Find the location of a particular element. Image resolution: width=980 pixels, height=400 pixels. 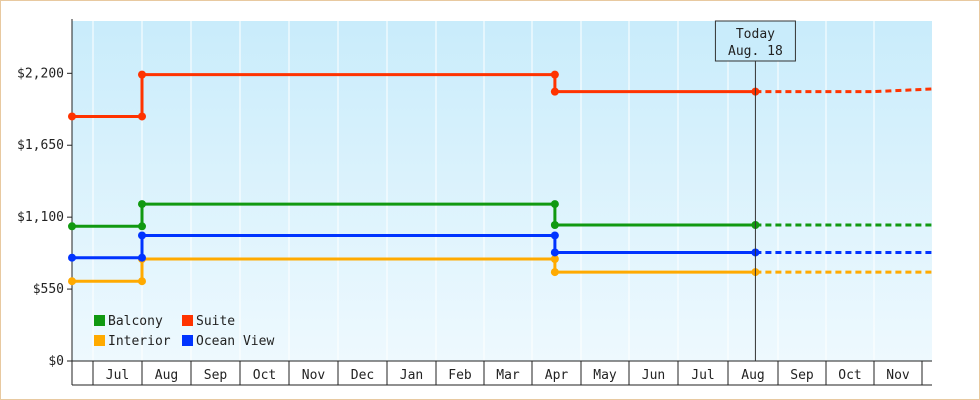

series-line-interior is located at coordinates (414, 270).